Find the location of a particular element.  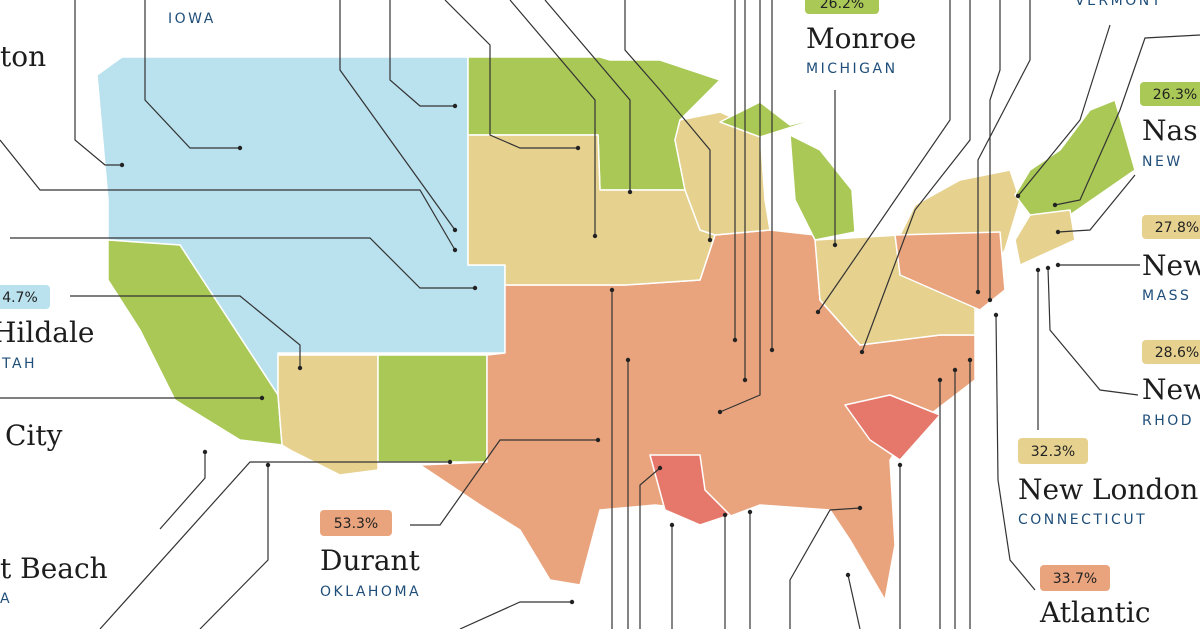

percent: 27.8% is located at coordinates (1177, 228).